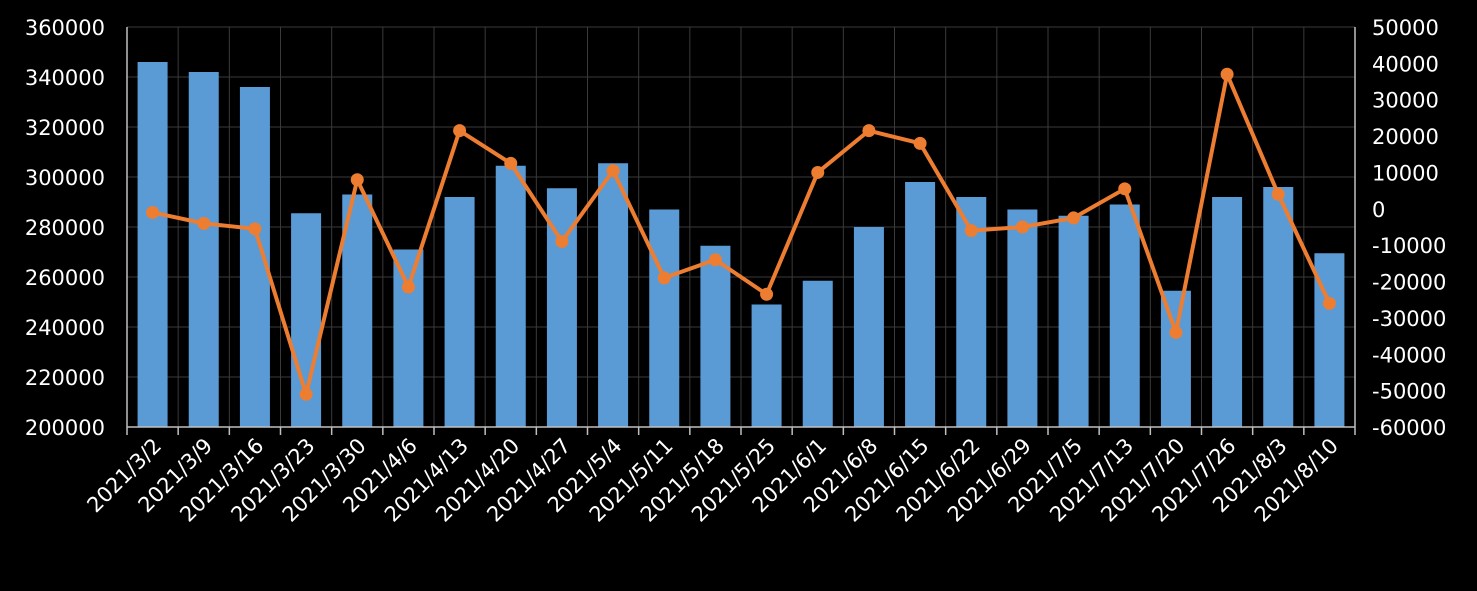  I want to click on left-y-tick-label: 320000, so click(65, 128).